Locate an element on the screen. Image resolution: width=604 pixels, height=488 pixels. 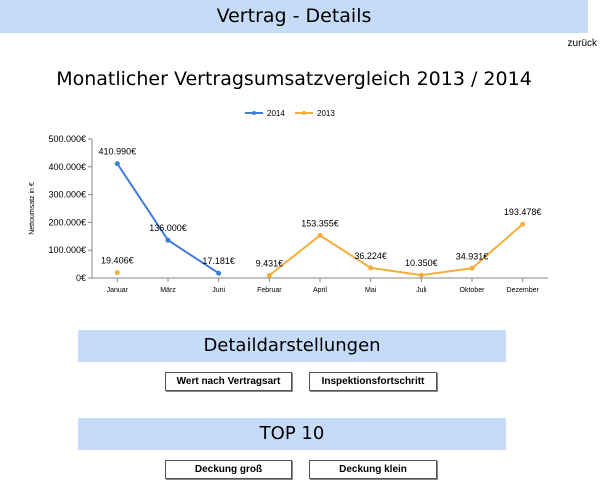
y-tick-label: 100.000€ is located at coordinates (67, 250).